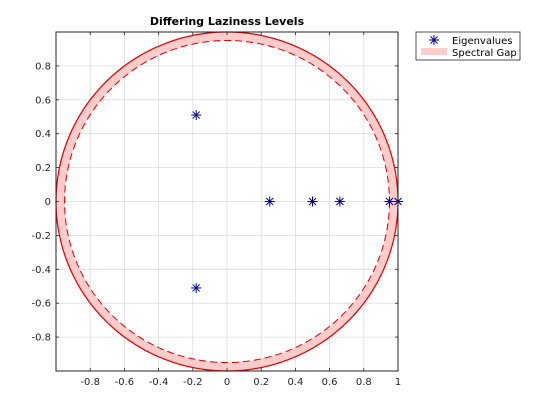 The width and height of the screenshot is (560, 420). What do you see at coordinates (41, 270) in the screenshot?
I see `y-tick-label: -0.4` at bounding box center [41, 270].